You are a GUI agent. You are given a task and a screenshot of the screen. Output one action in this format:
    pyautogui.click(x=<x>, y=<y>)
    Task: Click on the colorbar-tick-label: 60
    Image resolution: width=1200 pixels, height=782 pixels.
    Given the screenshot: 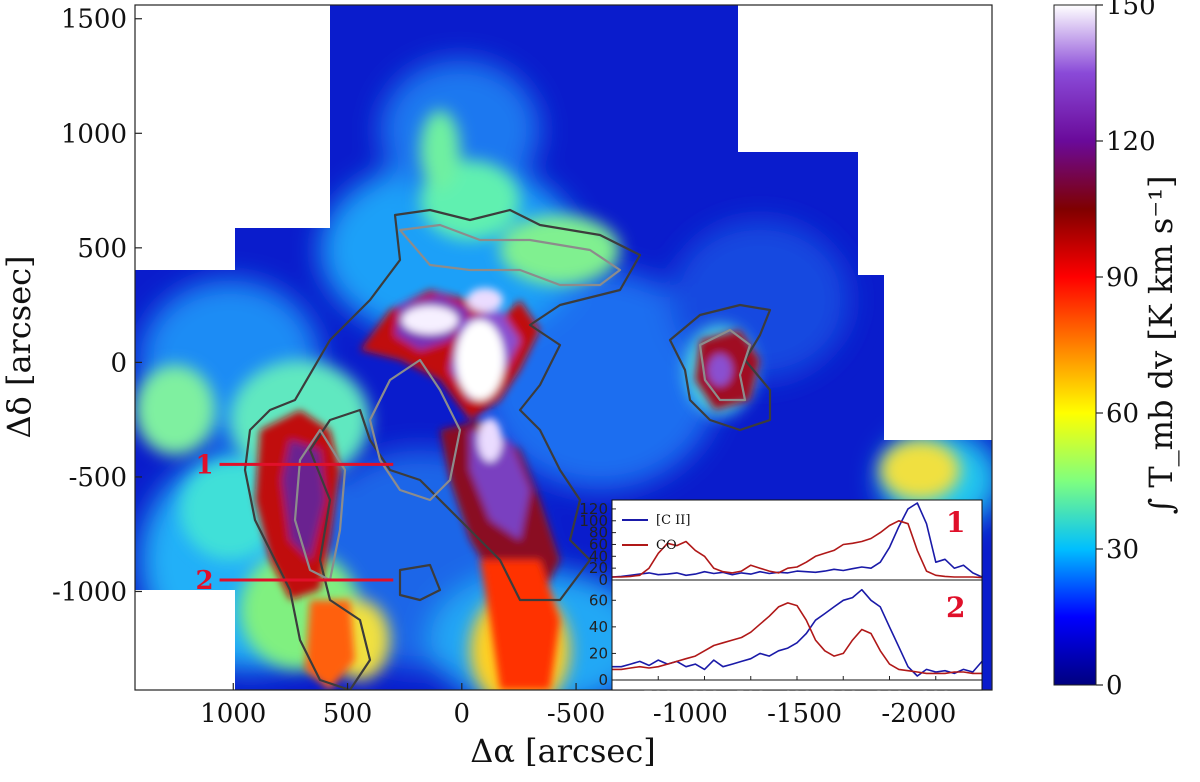 What is the action you would take?
    pyautogui.click(x=1122, y=414)
    